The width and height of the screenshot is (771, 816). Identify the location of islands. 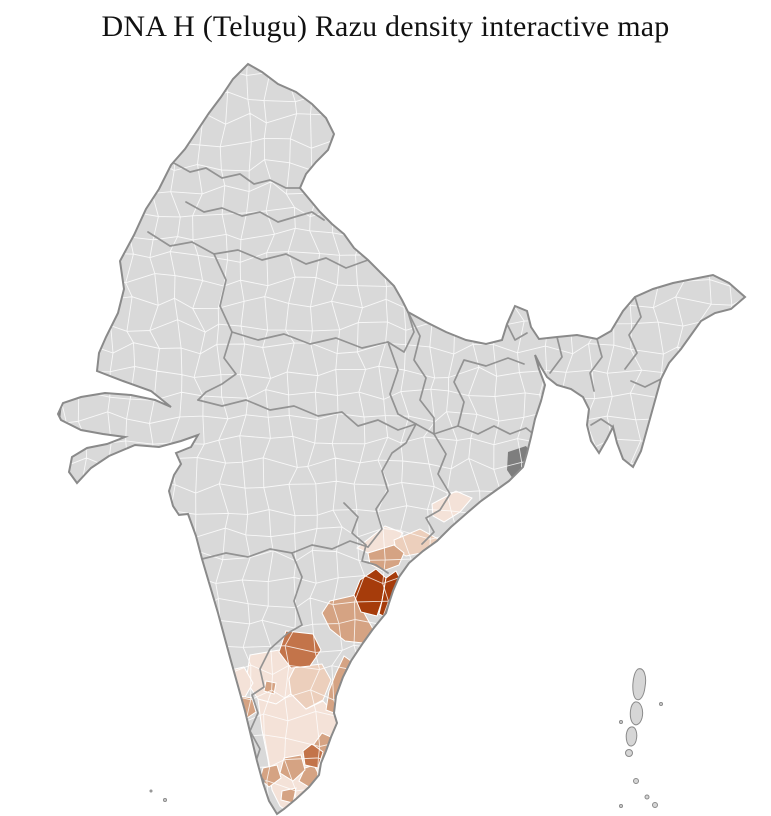
(406, 738).